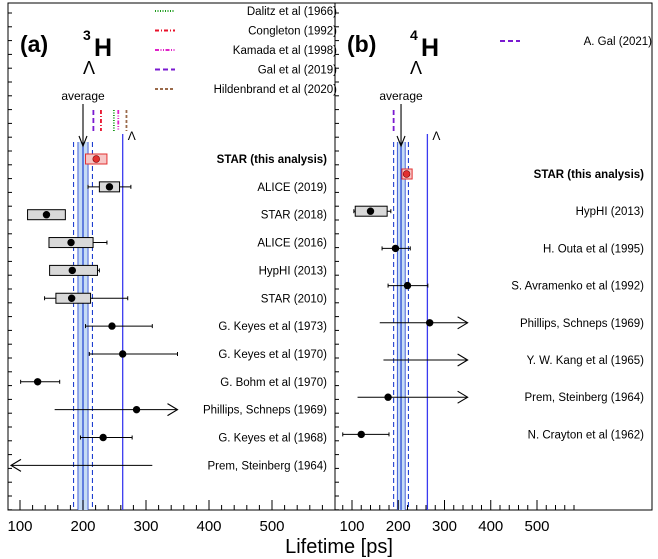 The height and width of the screenshot is (559, 658). Describe the element at coordinates (294, 299) in the screenshot. I see `measurement-label: STAR (2010)` at that location.